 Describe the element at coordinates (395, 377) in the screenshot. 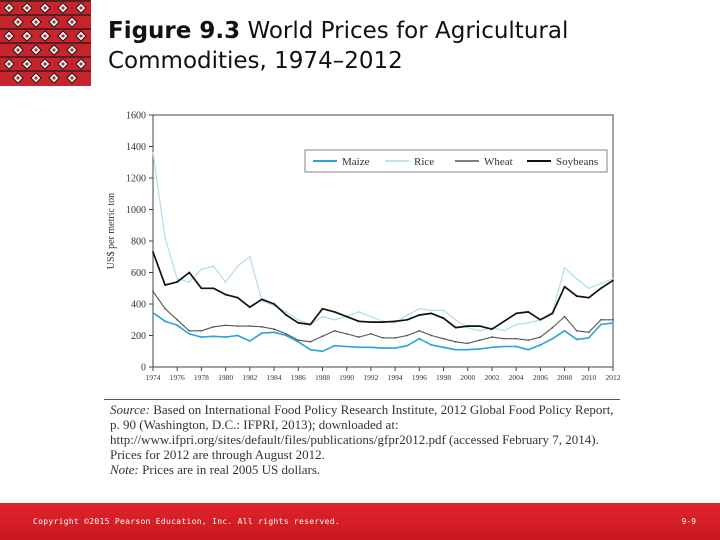

I see `x-tick-label: 1994` at that location.